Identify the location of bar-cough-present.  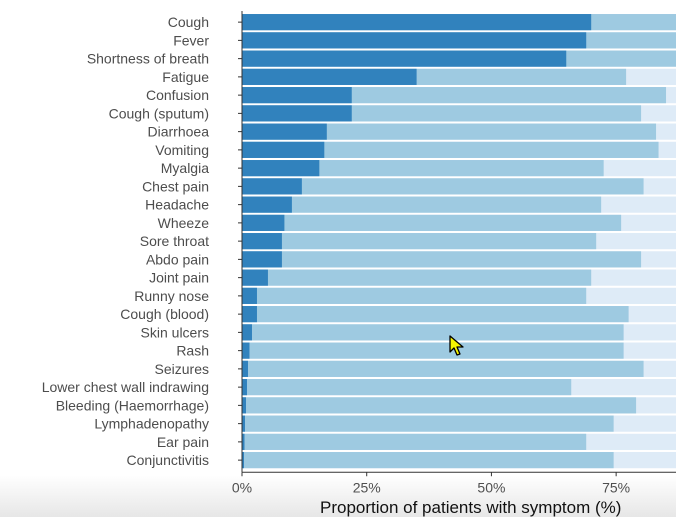
(417, 22).